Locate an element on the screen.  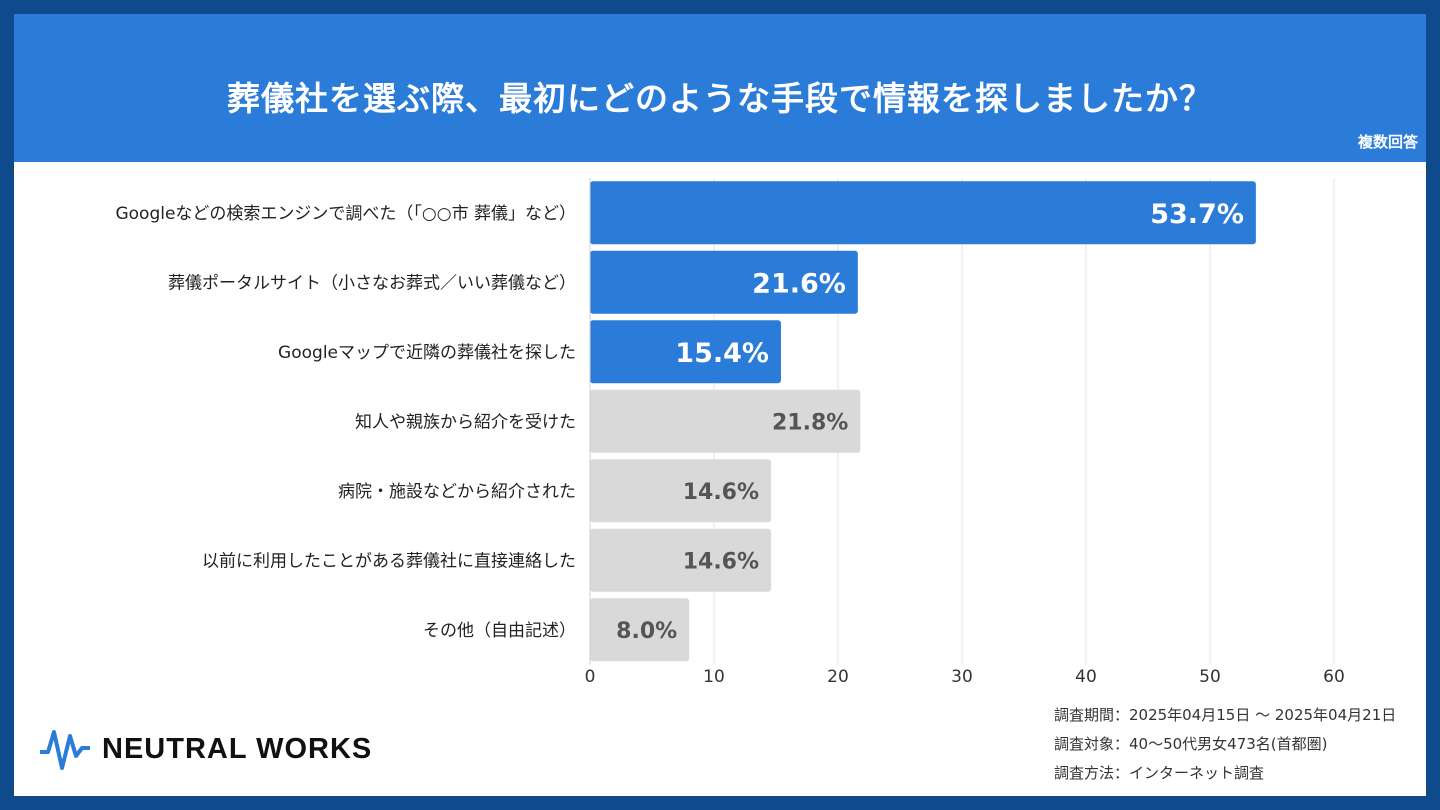
logo: NEUTRAL WORKS is located at coordinates (206, 749).